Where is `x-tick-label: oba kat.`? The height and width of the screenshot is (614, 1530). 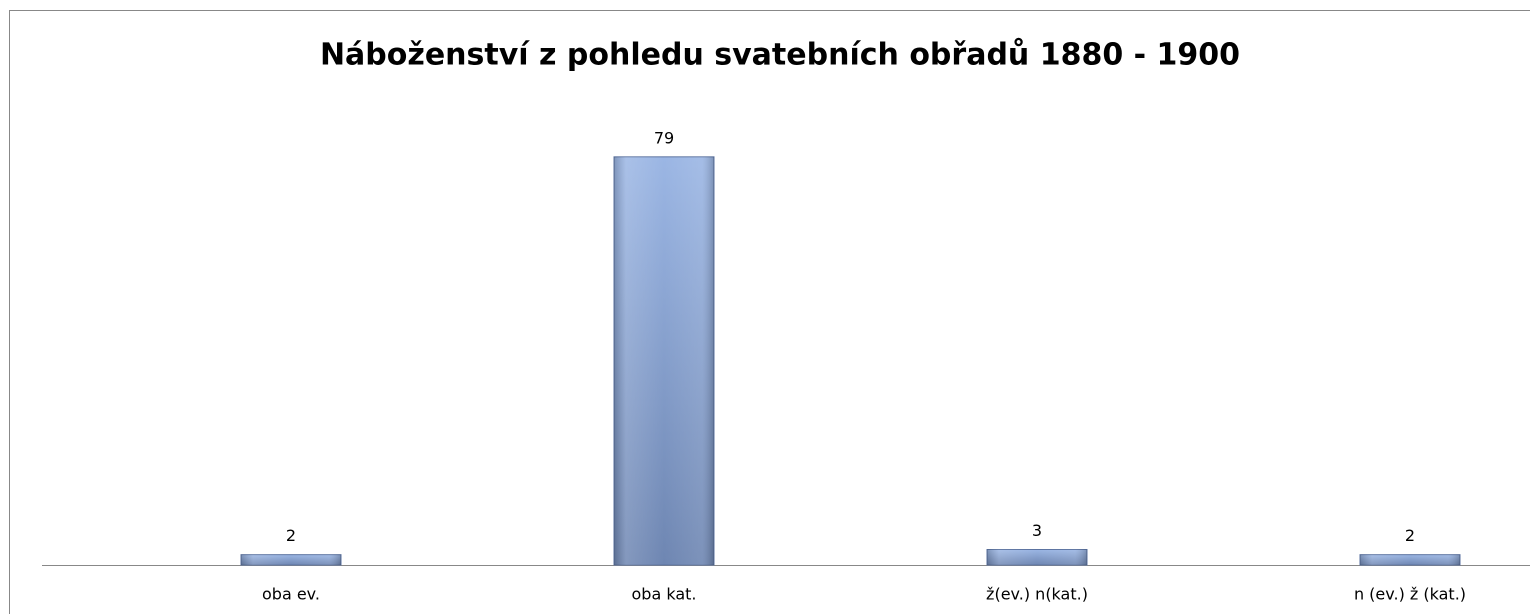
x-tick-label: oba kat. is located at coordinates (664, 594).